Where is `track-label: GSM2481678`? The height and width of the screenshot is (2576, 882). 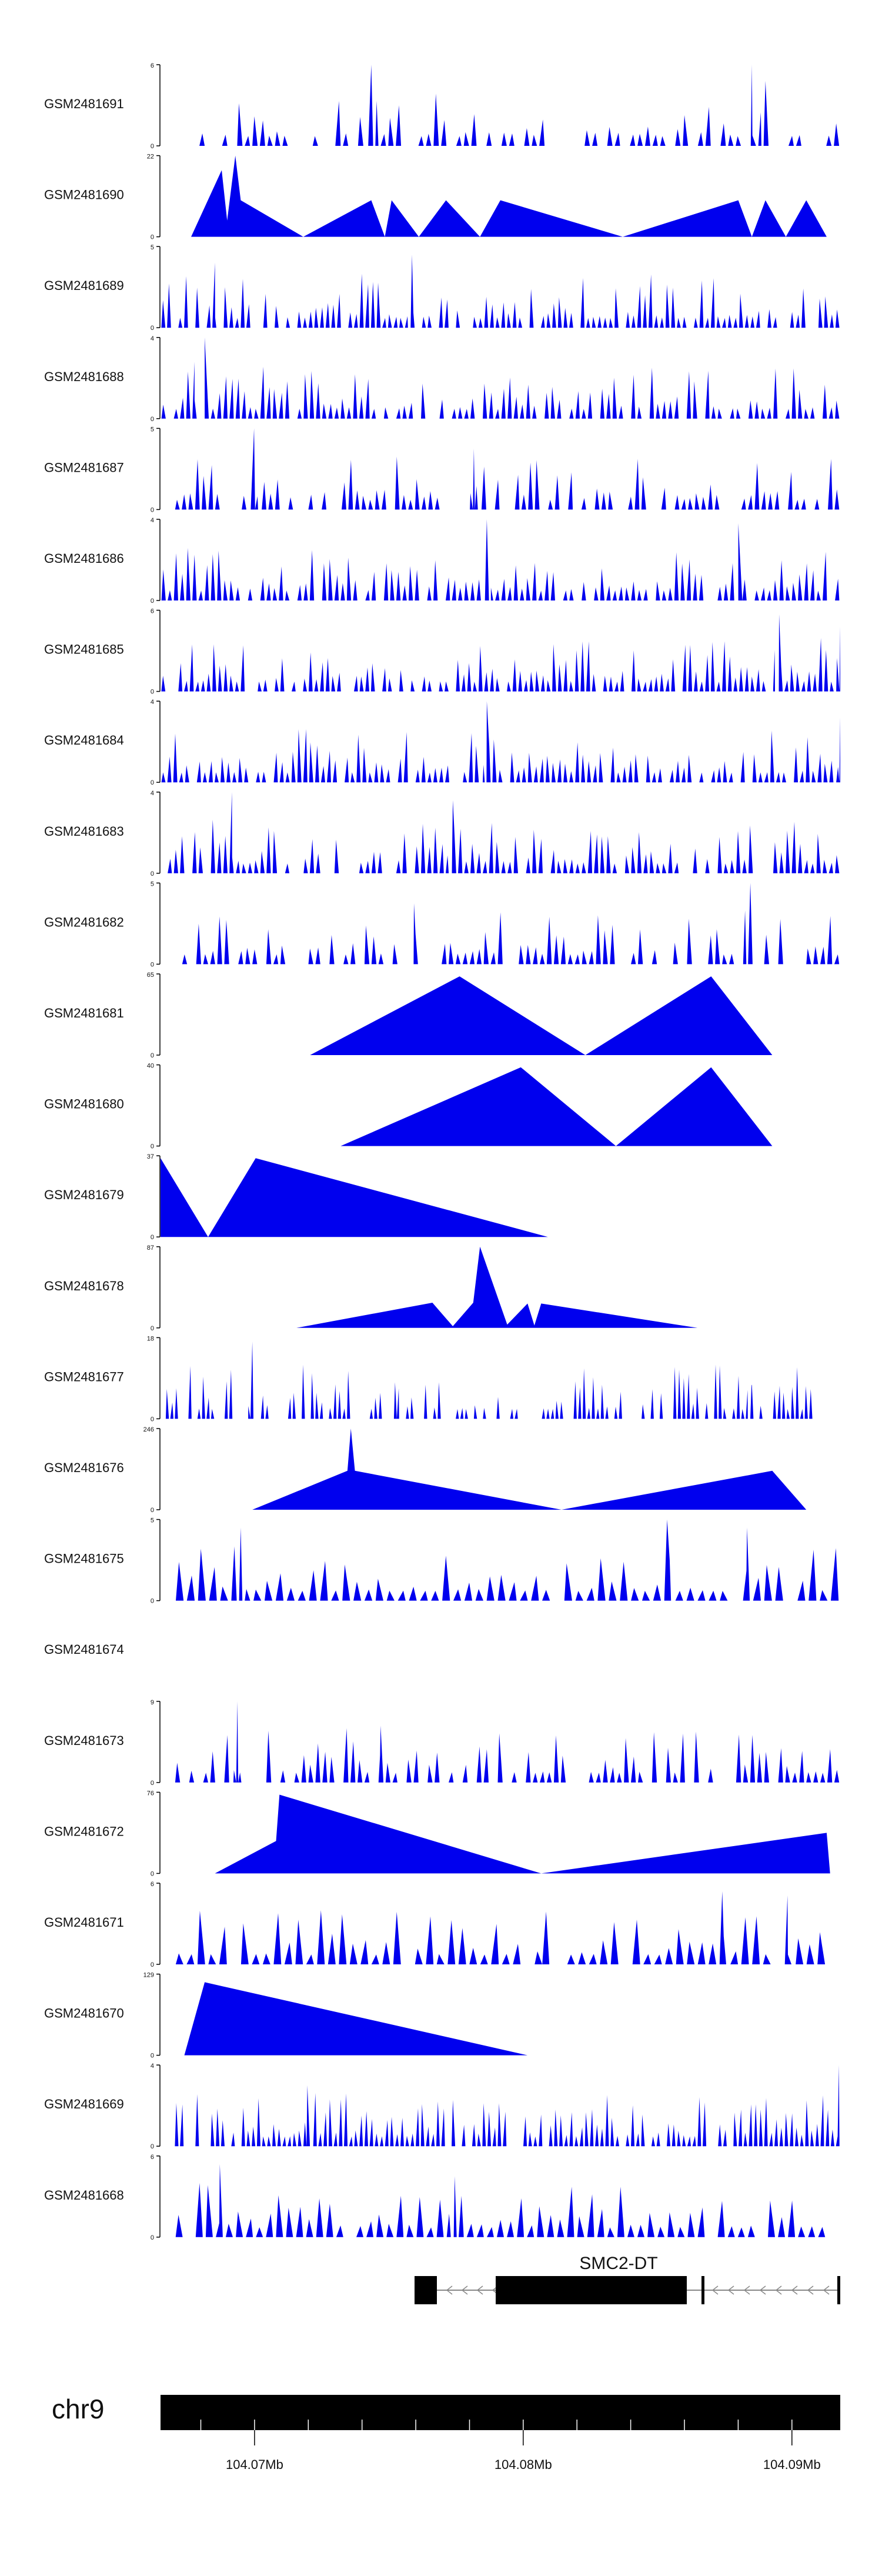 track-label: GSM2481678 is located at coordinates (84, 1286).